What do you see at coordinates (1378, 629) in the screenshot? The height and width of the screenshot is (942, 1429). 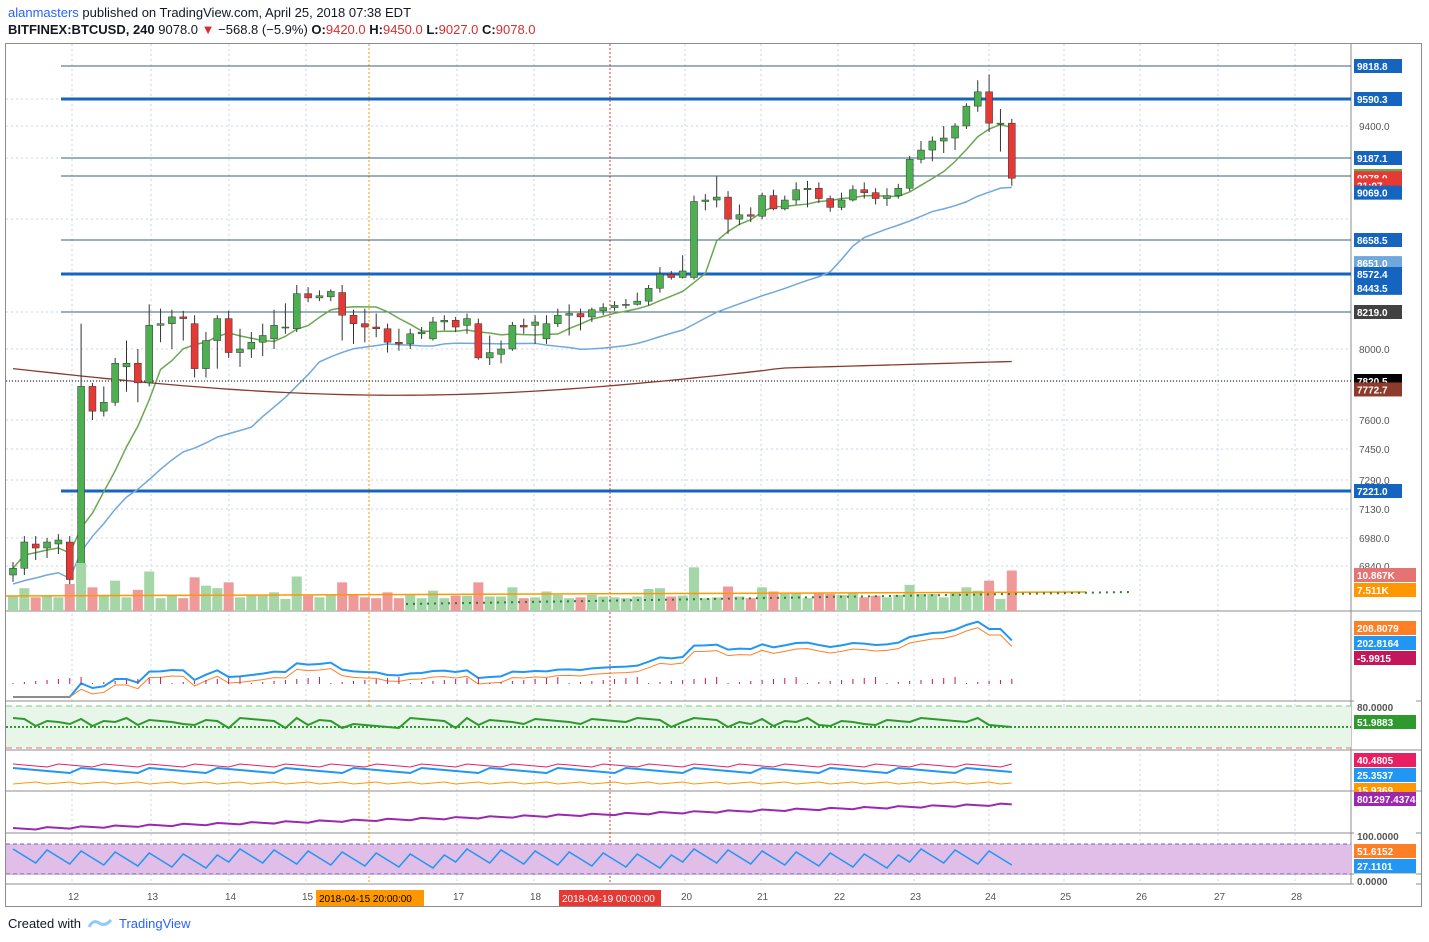 I see `macd-label: 208.8079` at bounding box center [1378, 629].